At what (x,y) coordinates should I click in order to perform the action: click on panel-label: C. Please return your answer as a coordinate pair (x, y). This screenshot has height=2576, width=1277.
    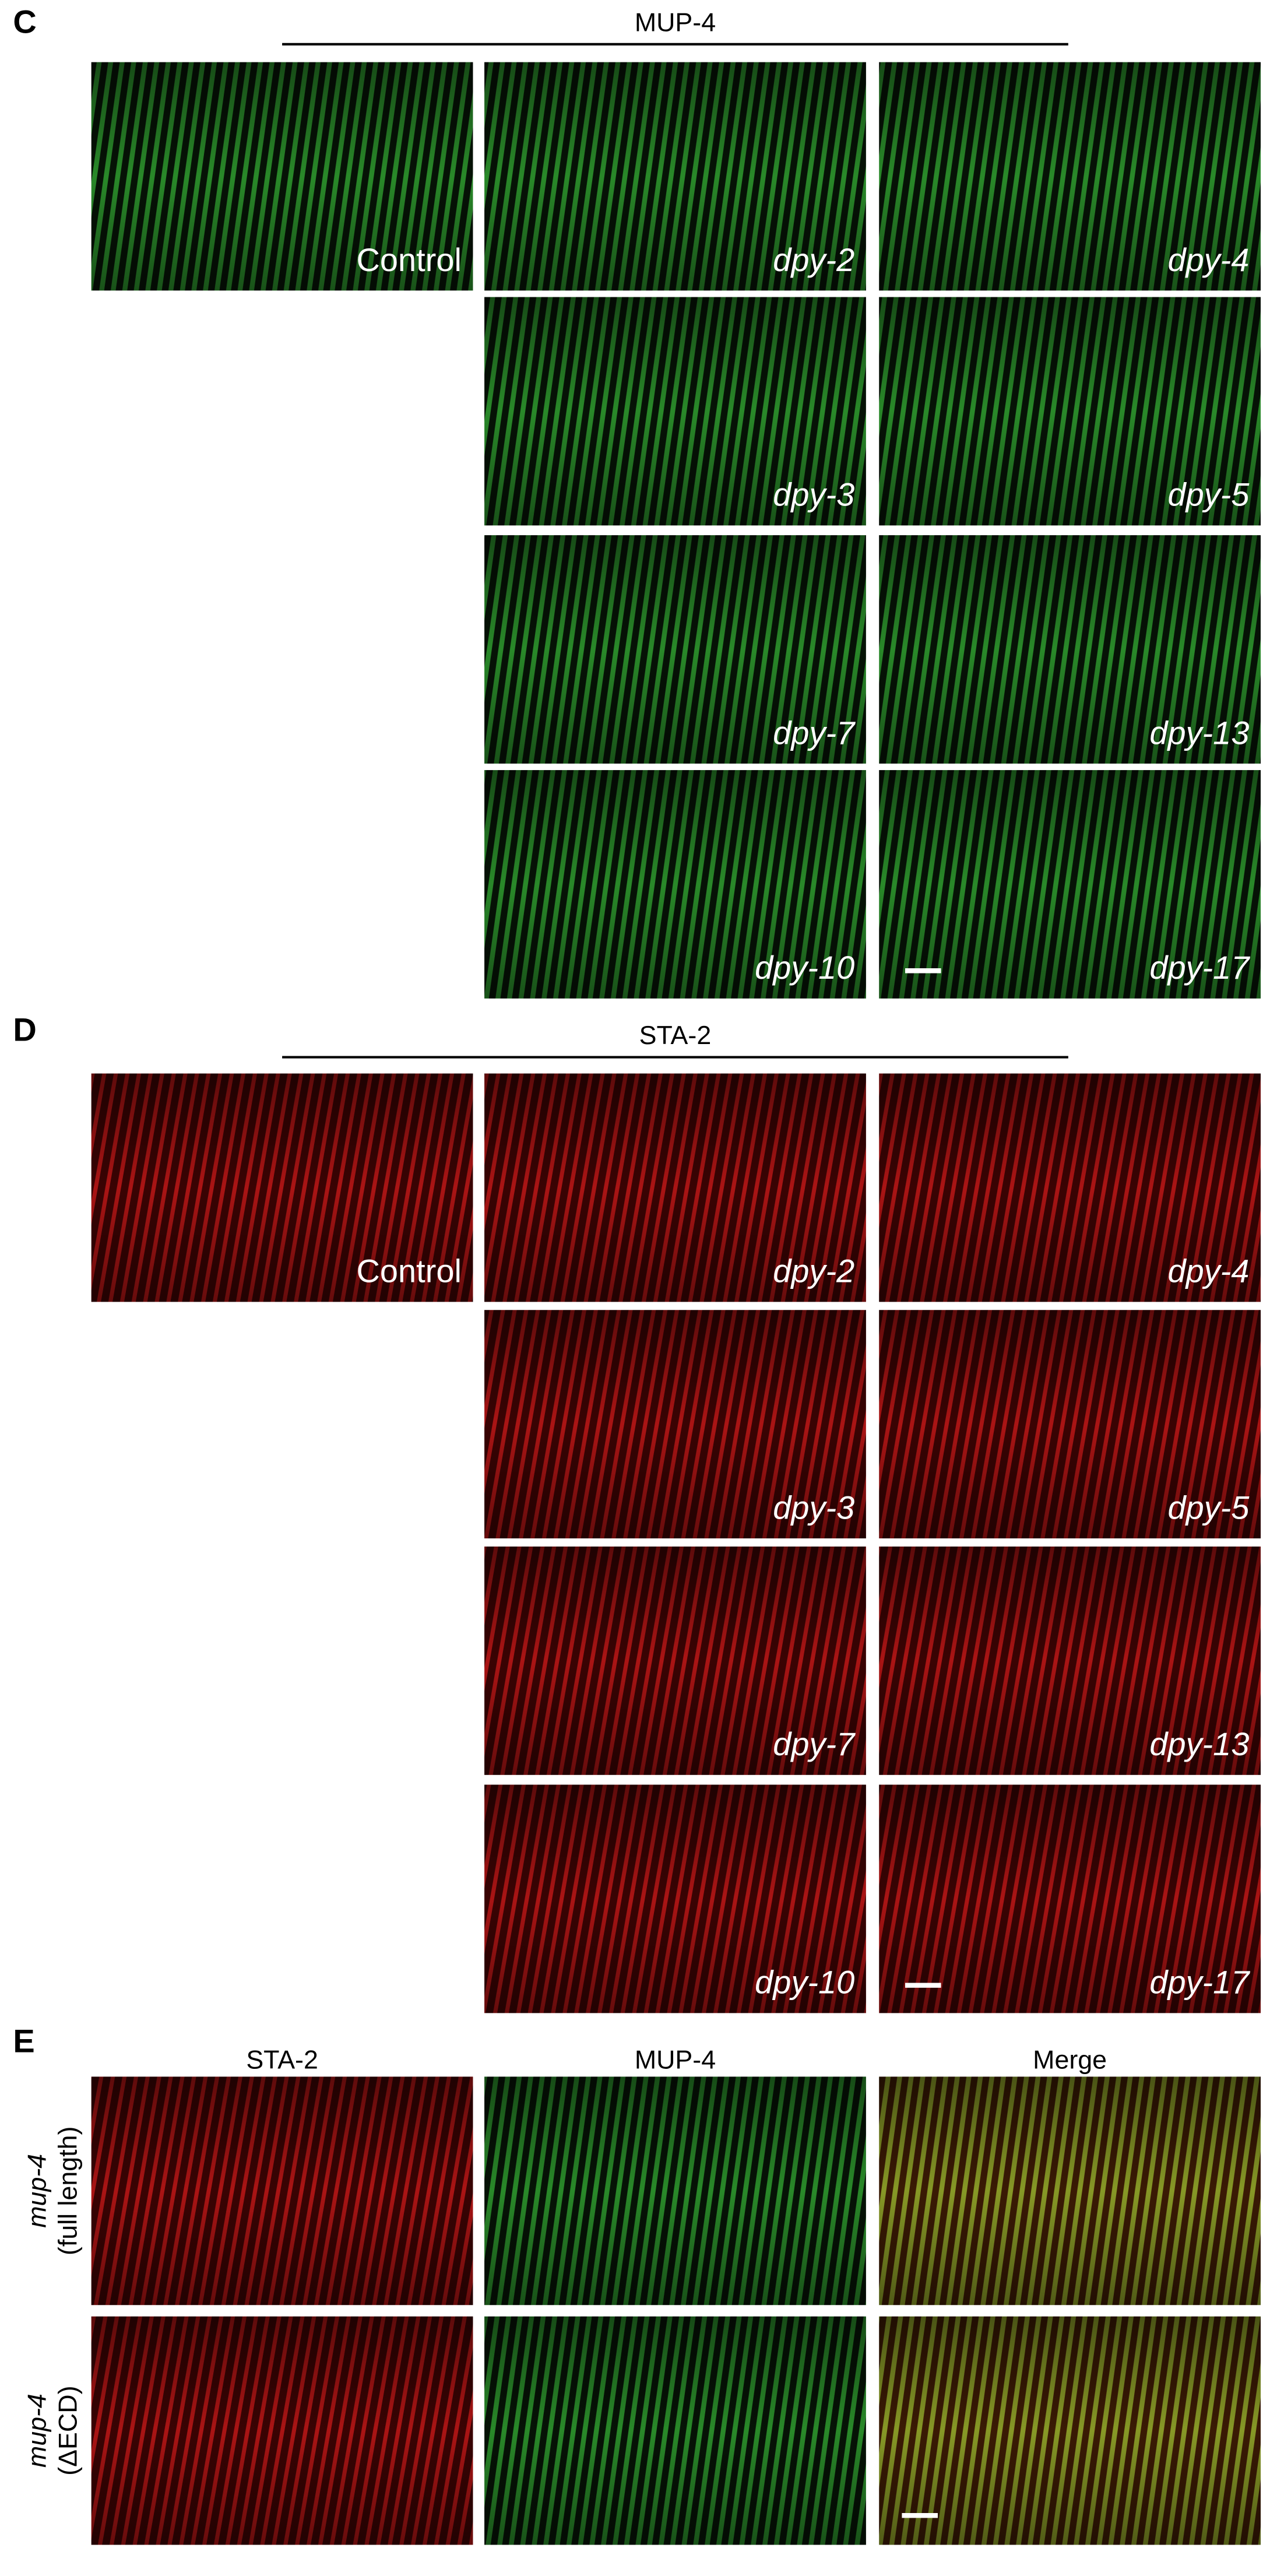
    Looking at the image, I should click on (24, 21).